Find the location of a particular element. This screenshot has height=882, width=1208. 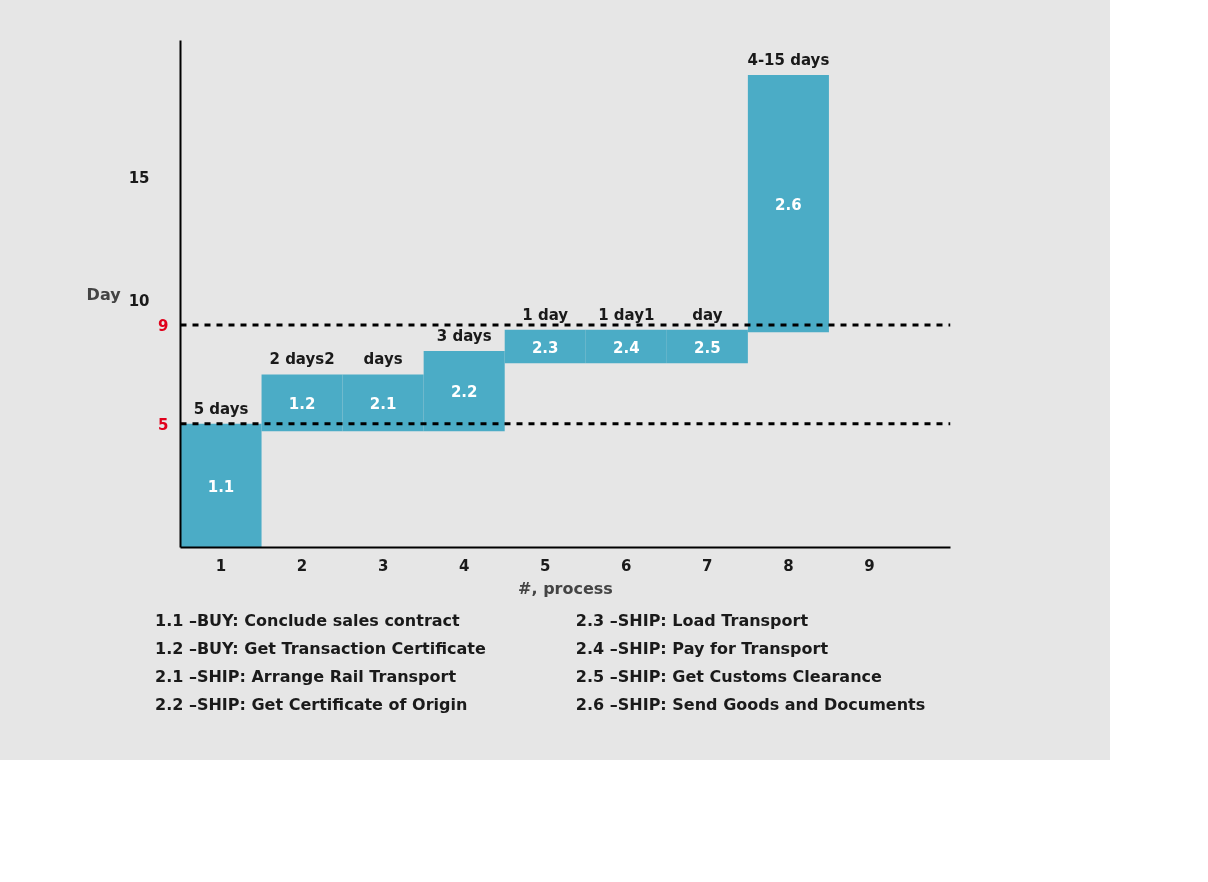

data-label: day is located at coordinates (707, 314).